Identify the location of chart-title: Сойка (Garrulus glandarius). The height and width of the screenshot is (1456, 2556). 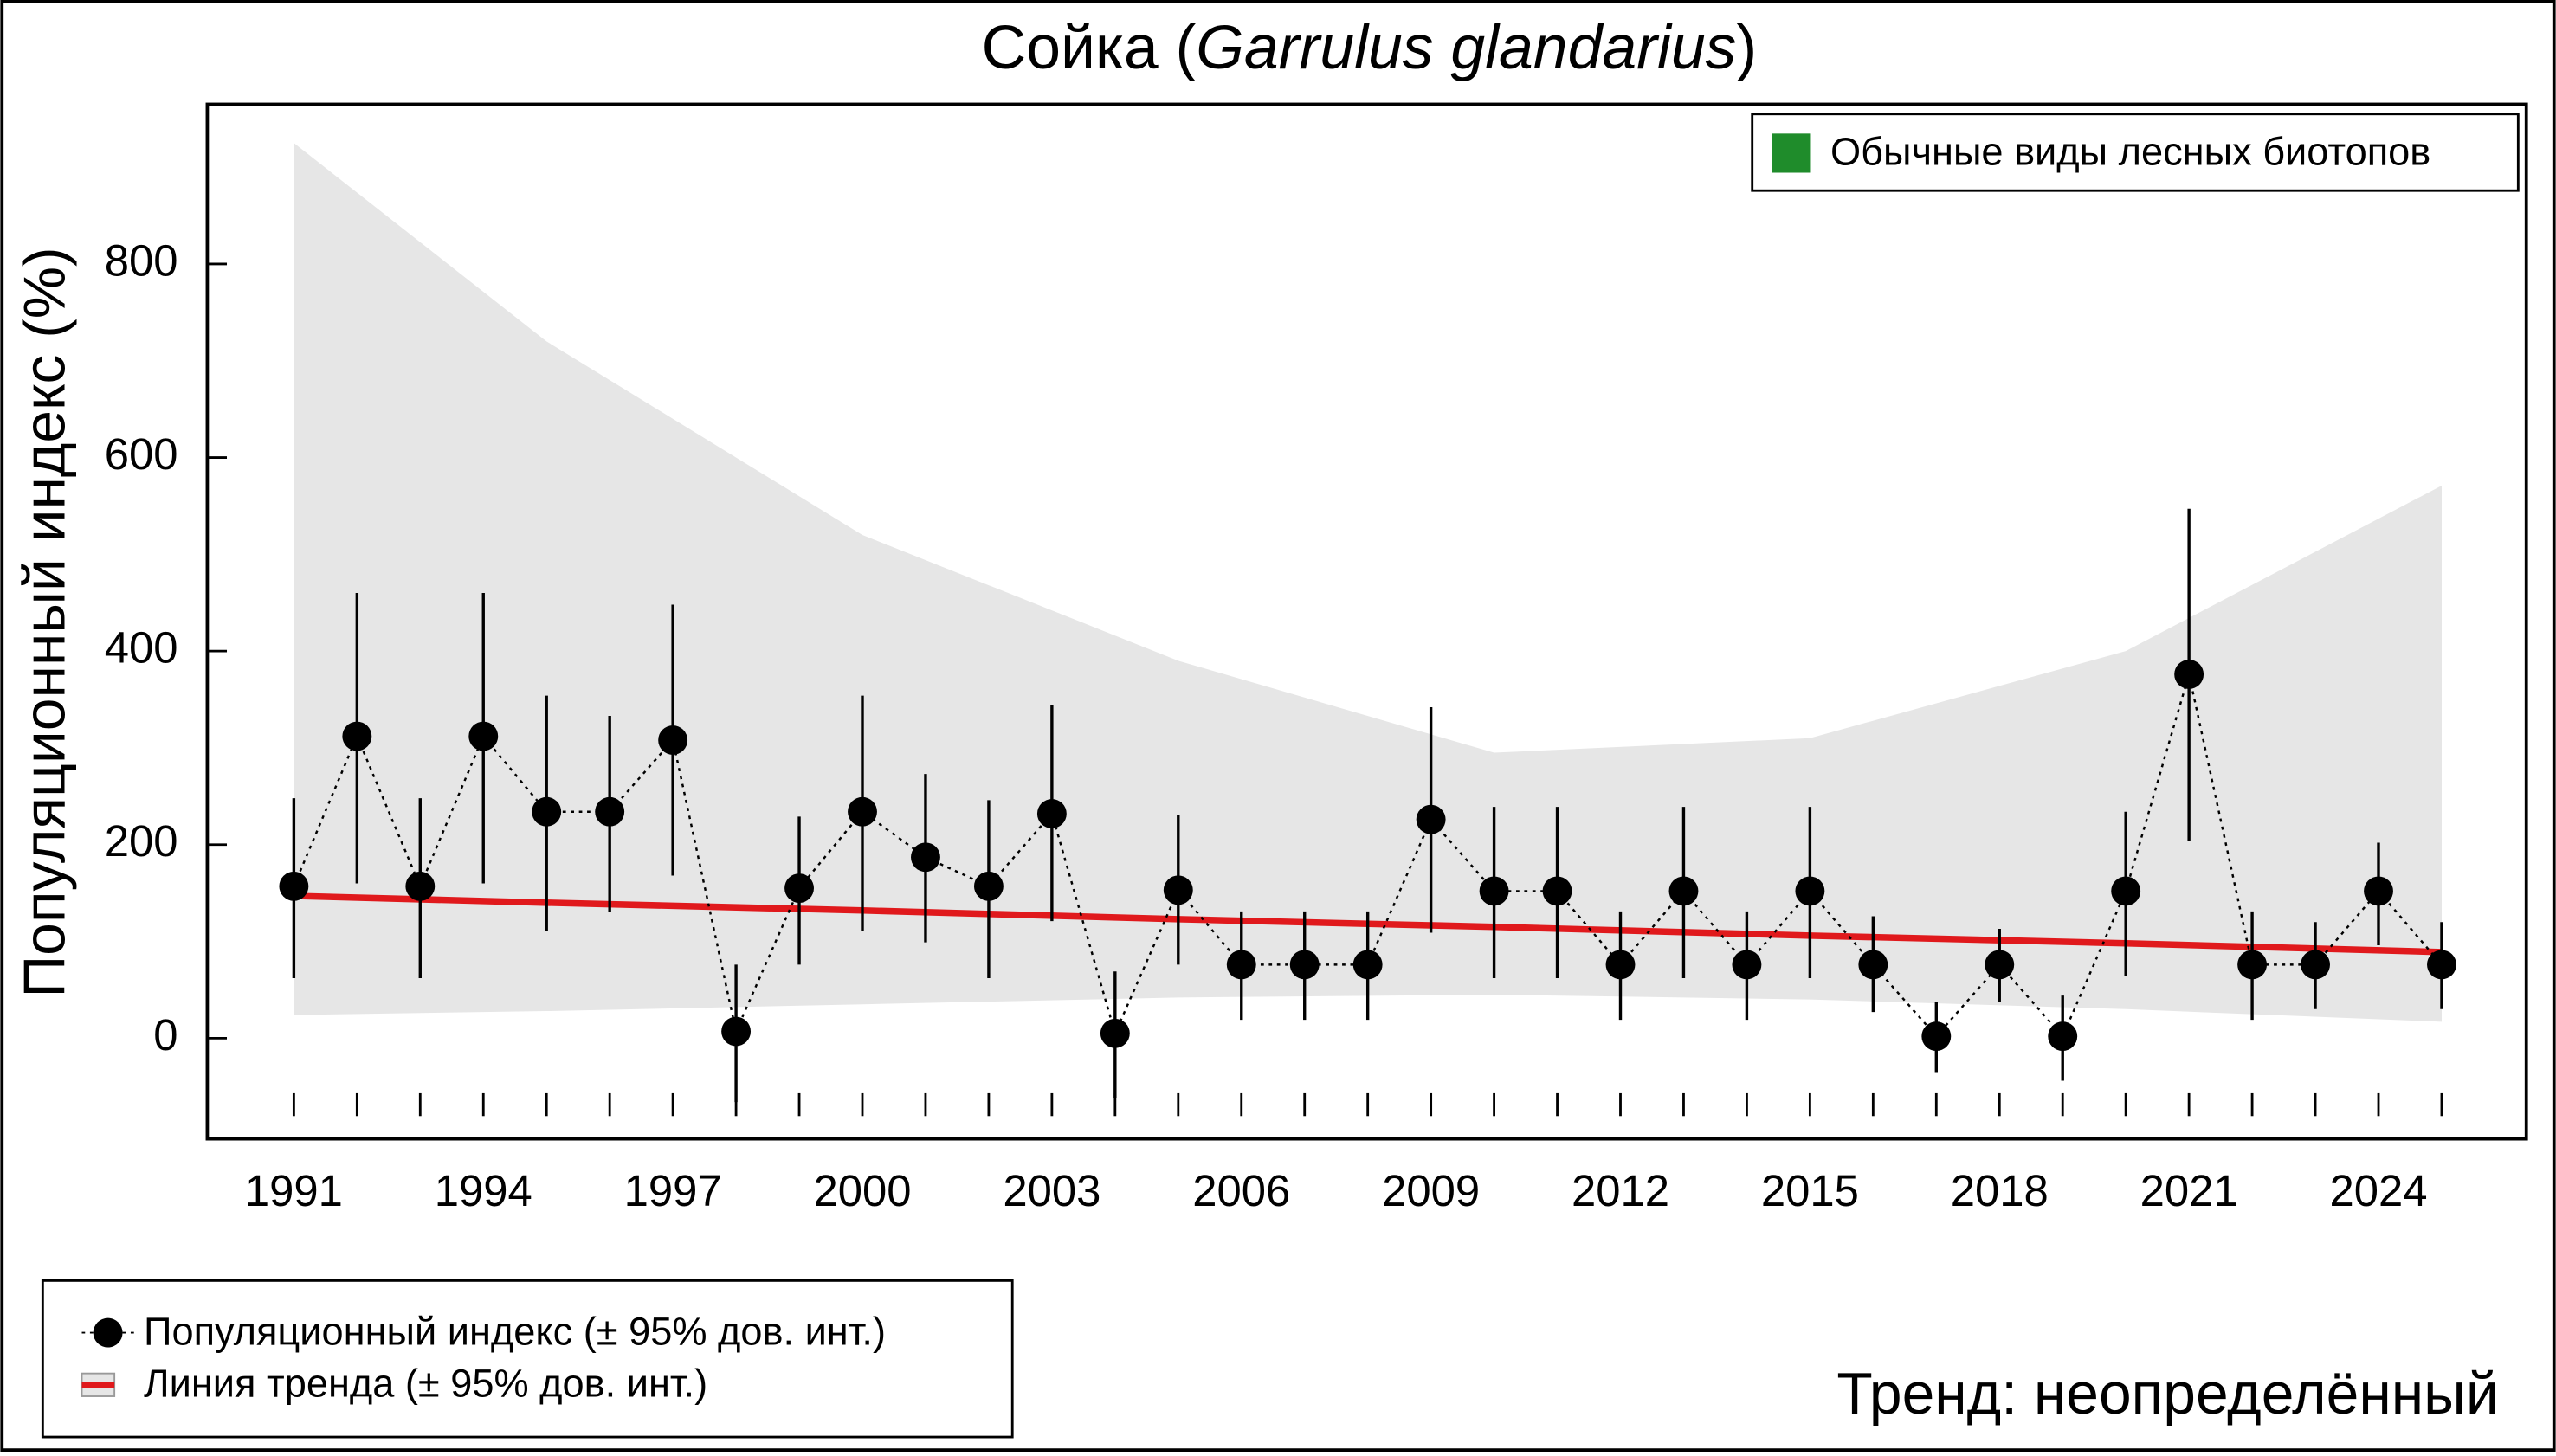
(1370, 47).